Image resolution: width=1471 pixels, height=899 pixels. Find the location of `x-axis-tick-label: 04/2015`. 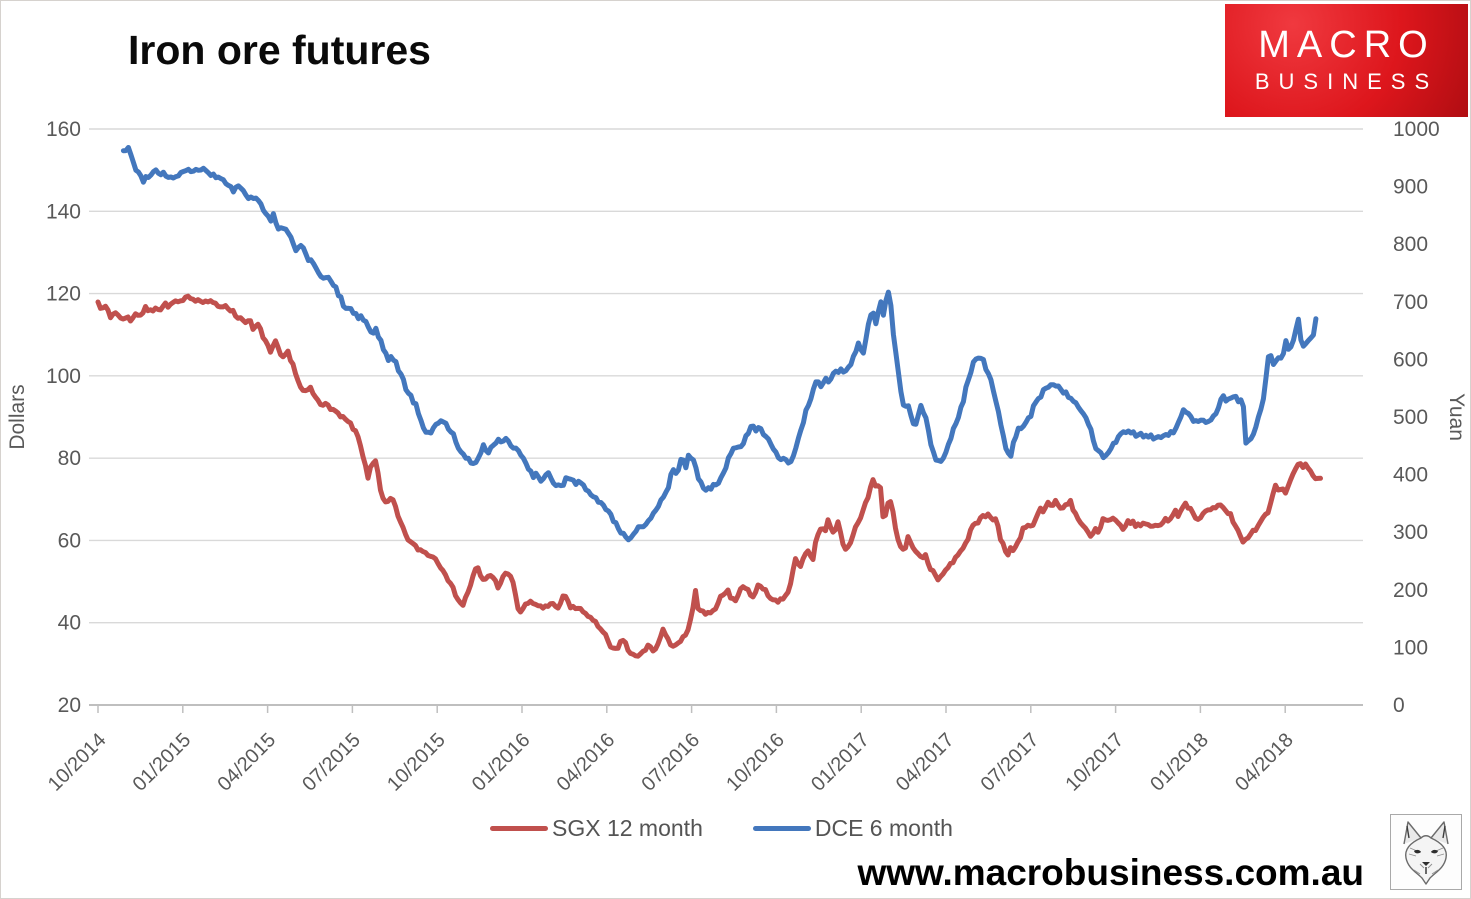

x-axis-tick-label: 04/2015 is located at coordinates (246, 762).